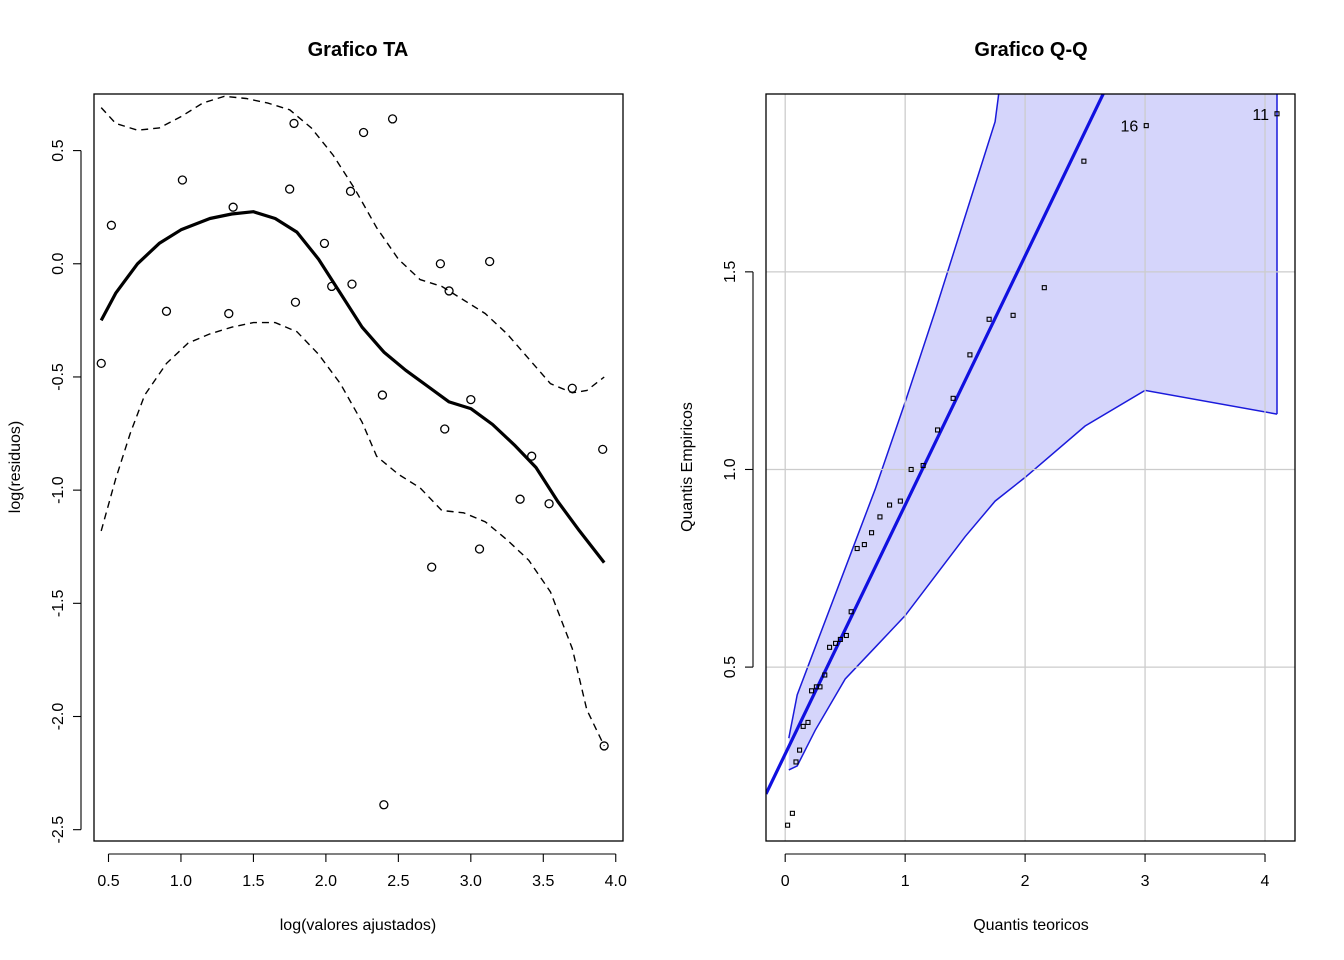 This screenshot has width=1344, height=960. What do you see at coordinates (1031, 925) in the screenshot?
I see `x-axis-label-qq: Quantis teoricos` at bounding box center [1031, 925].